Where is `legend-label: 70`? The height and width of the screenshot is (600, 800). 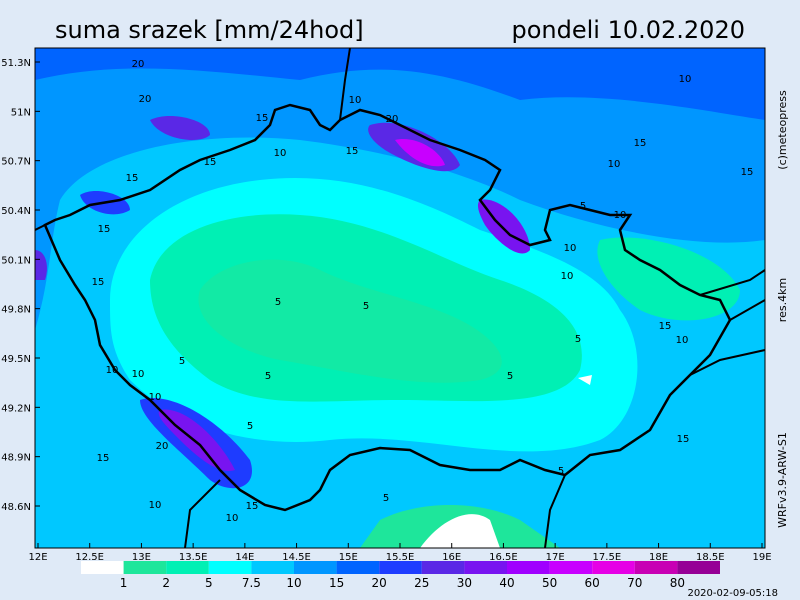
legend-label: 70 is located at coordinates (634, 583).